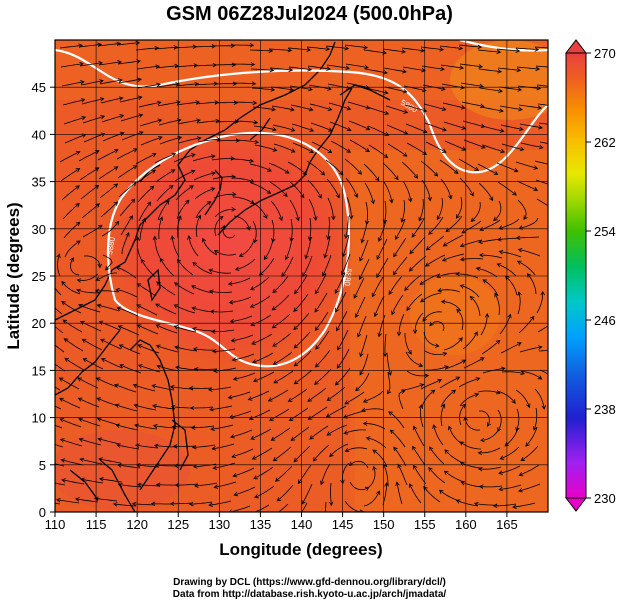 Image resolution: width=619 pixels, height=605 pixels. Describe the element at coordinates (39, 276) in the screenshot. I see `y-tick-label: 25` at that location.